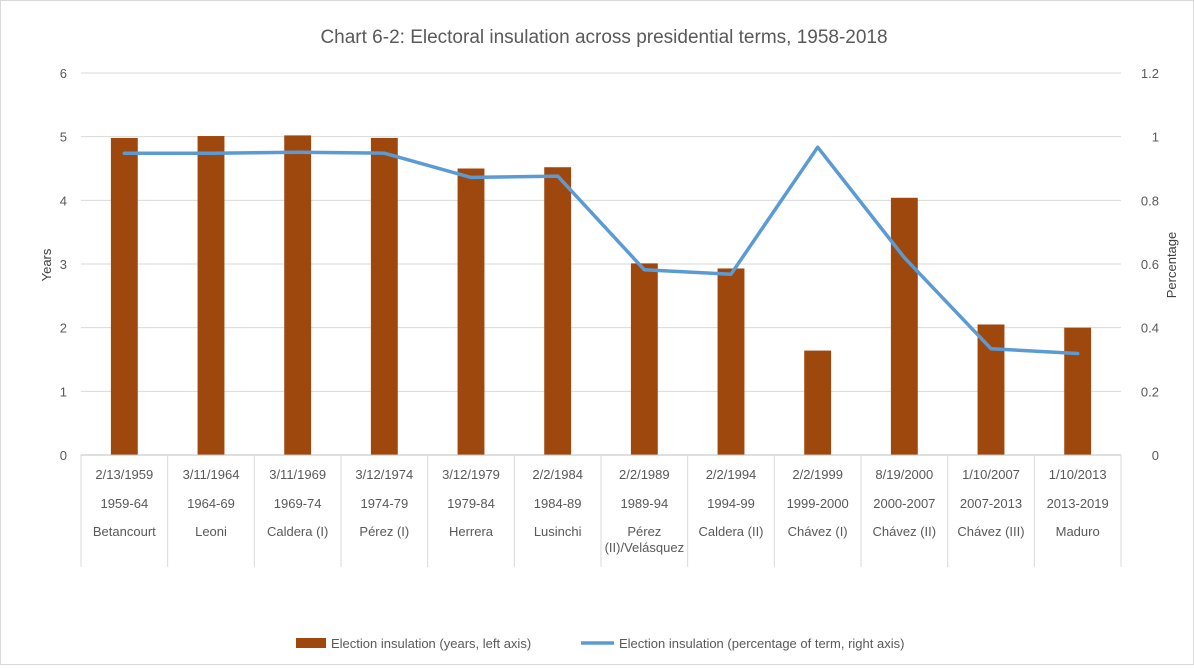 The width and height of the screenshot is (1194, 669). Describe the element at coordinates (211, 531) in the screenshot. I see `category-president-label: Leoni` at that location.